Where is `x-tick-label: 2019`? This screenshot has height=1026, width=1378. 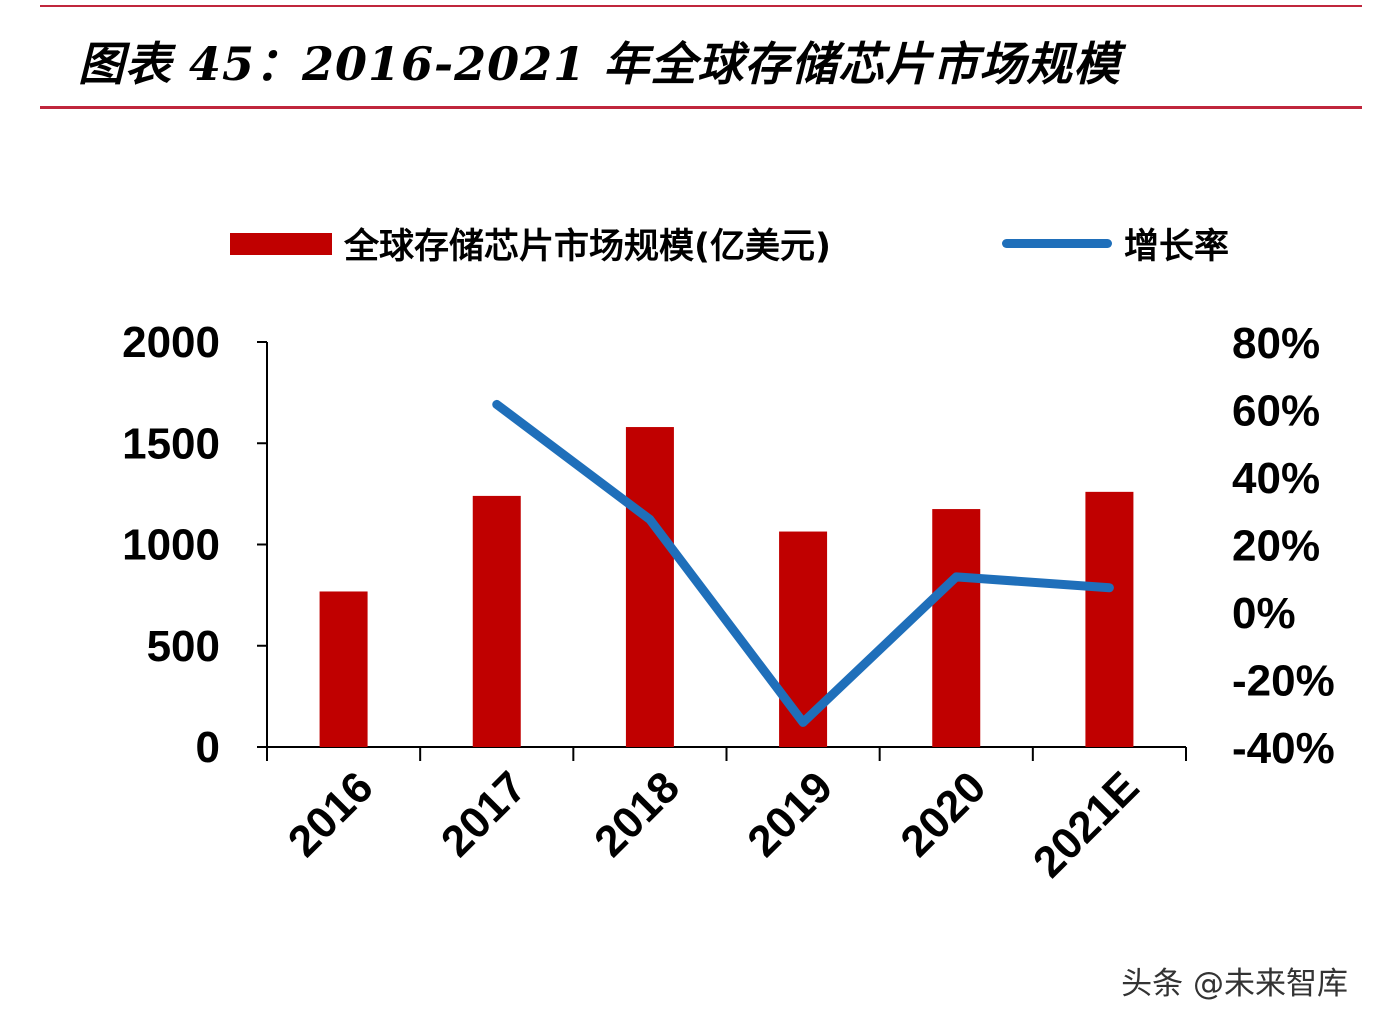 x-tick-label: 2019 is located at coordinates (790, 814).